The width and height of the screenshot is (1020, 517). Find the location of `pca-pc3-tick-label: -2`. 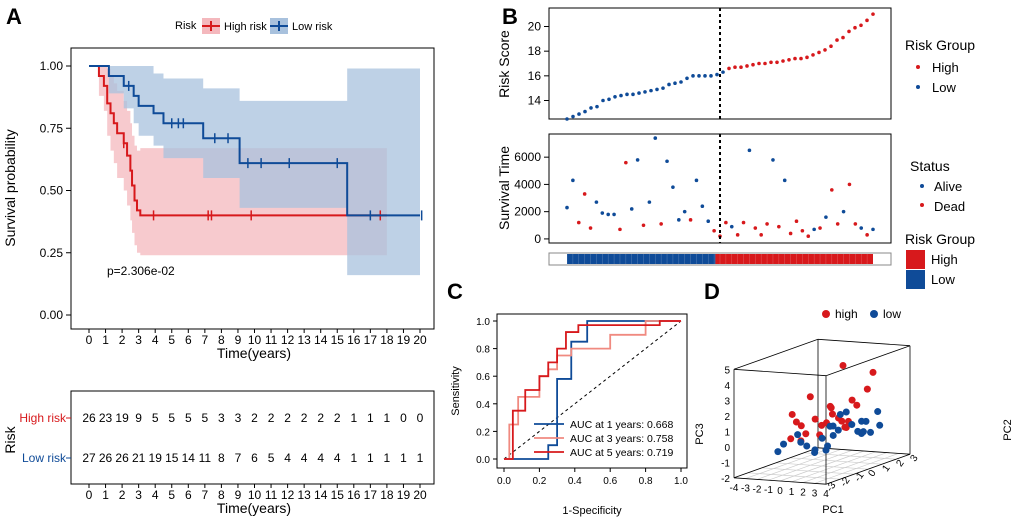

pca-pc3-tick-label: -2 is located at coordinates (725, 479).